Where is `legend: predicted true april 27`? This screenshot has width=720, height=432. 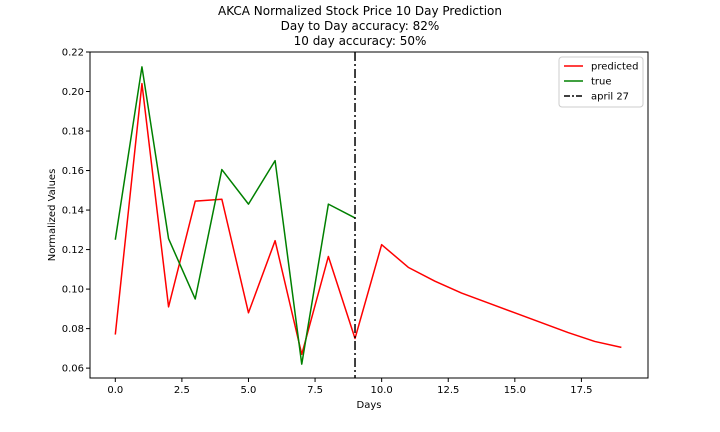 legend: predicted true april 27 is located at coordinates (601, 82).